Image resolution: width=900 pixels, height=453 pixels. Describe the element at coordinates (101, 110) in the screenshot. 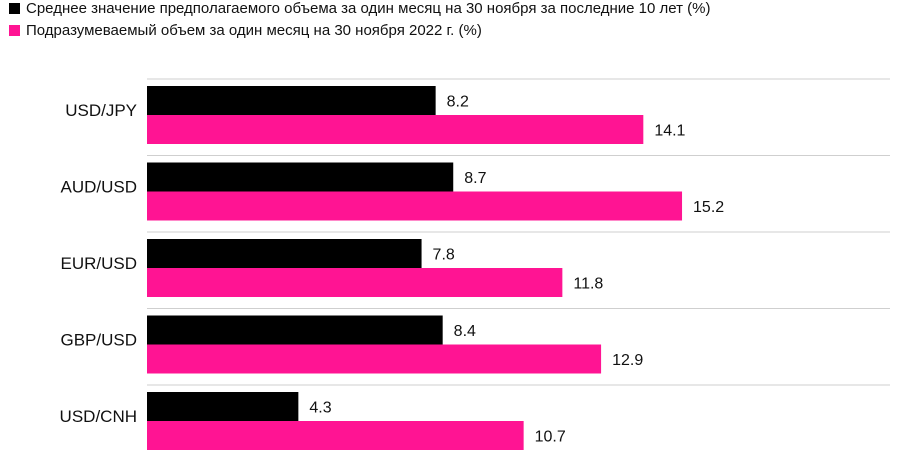

I see `category-label-usd-jpy: USD/JPY` at that location.